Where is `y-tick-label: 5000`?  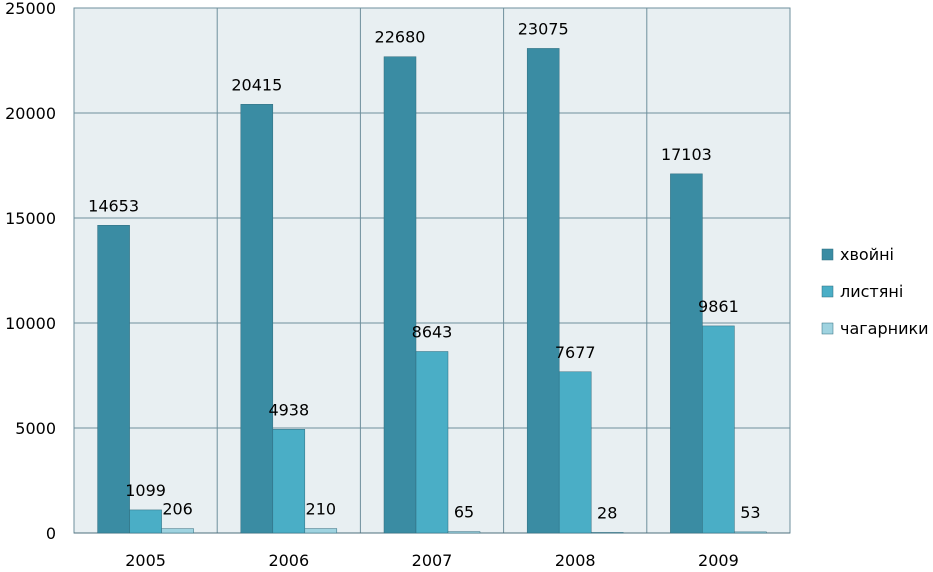
y-tick-label: 5000 is located at coordinates (35, 428).